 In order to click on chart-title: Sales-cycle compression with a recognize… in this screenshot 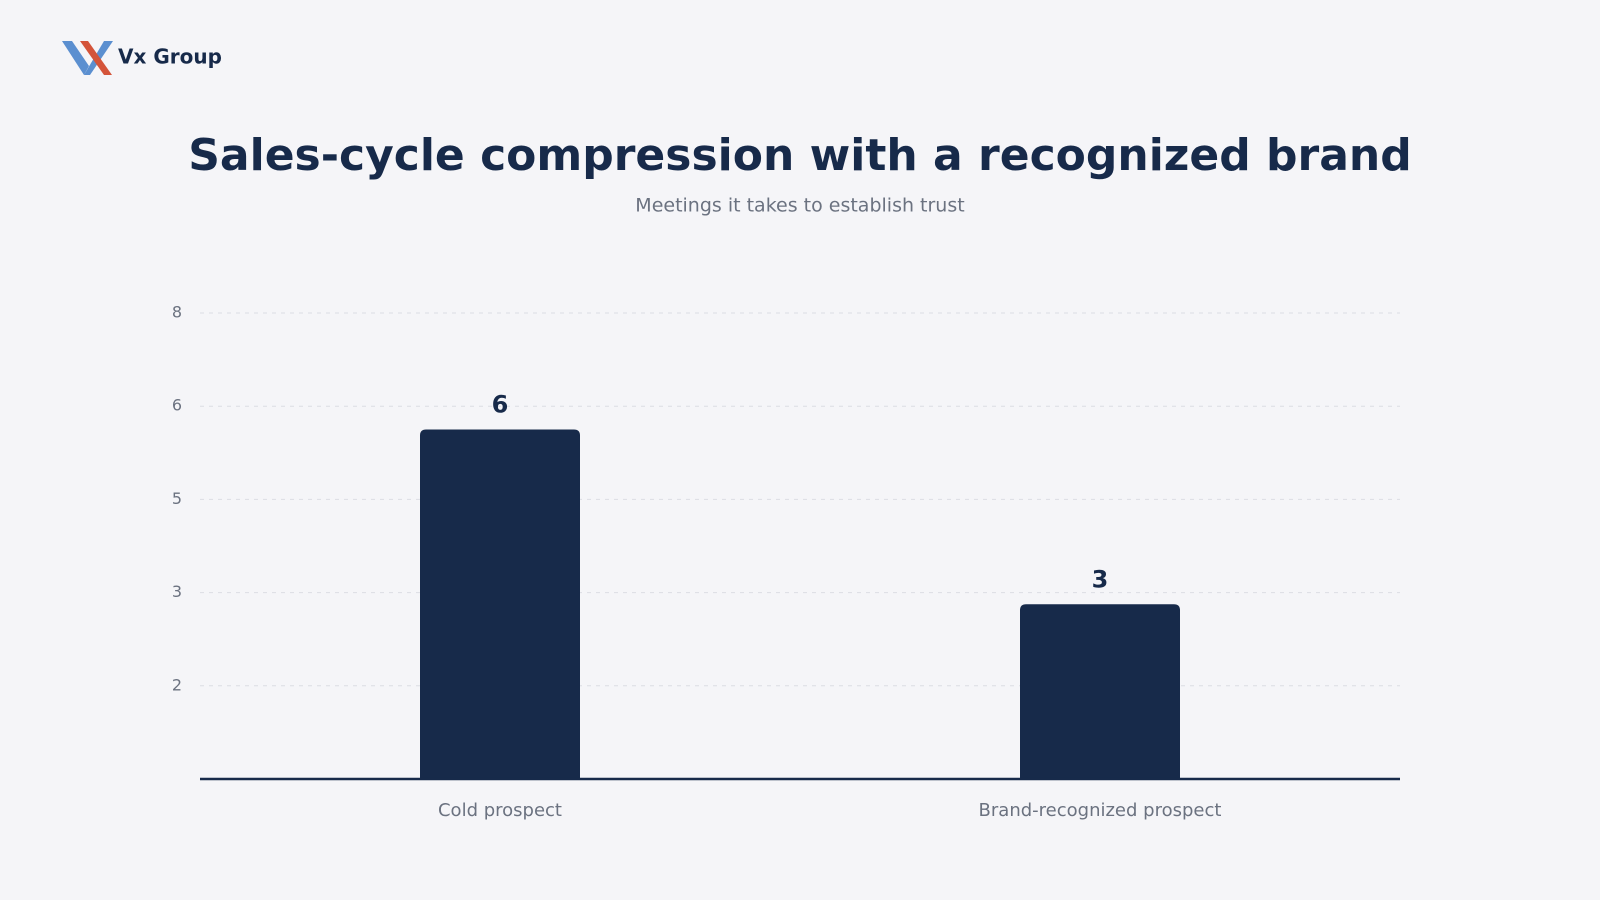, I will do `click(800, 155)`.